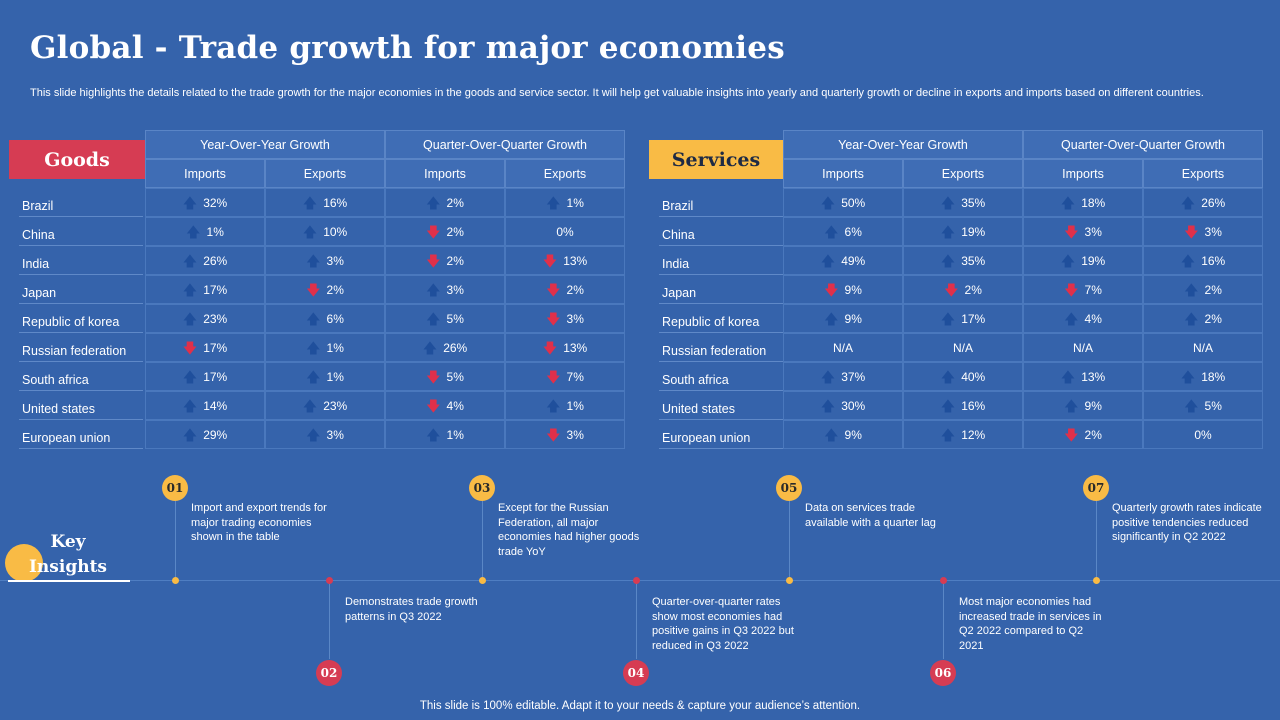  Describe the element at coordinates (853, 376) in the screenshot. I see `services-cell-value: 37%` at that location.